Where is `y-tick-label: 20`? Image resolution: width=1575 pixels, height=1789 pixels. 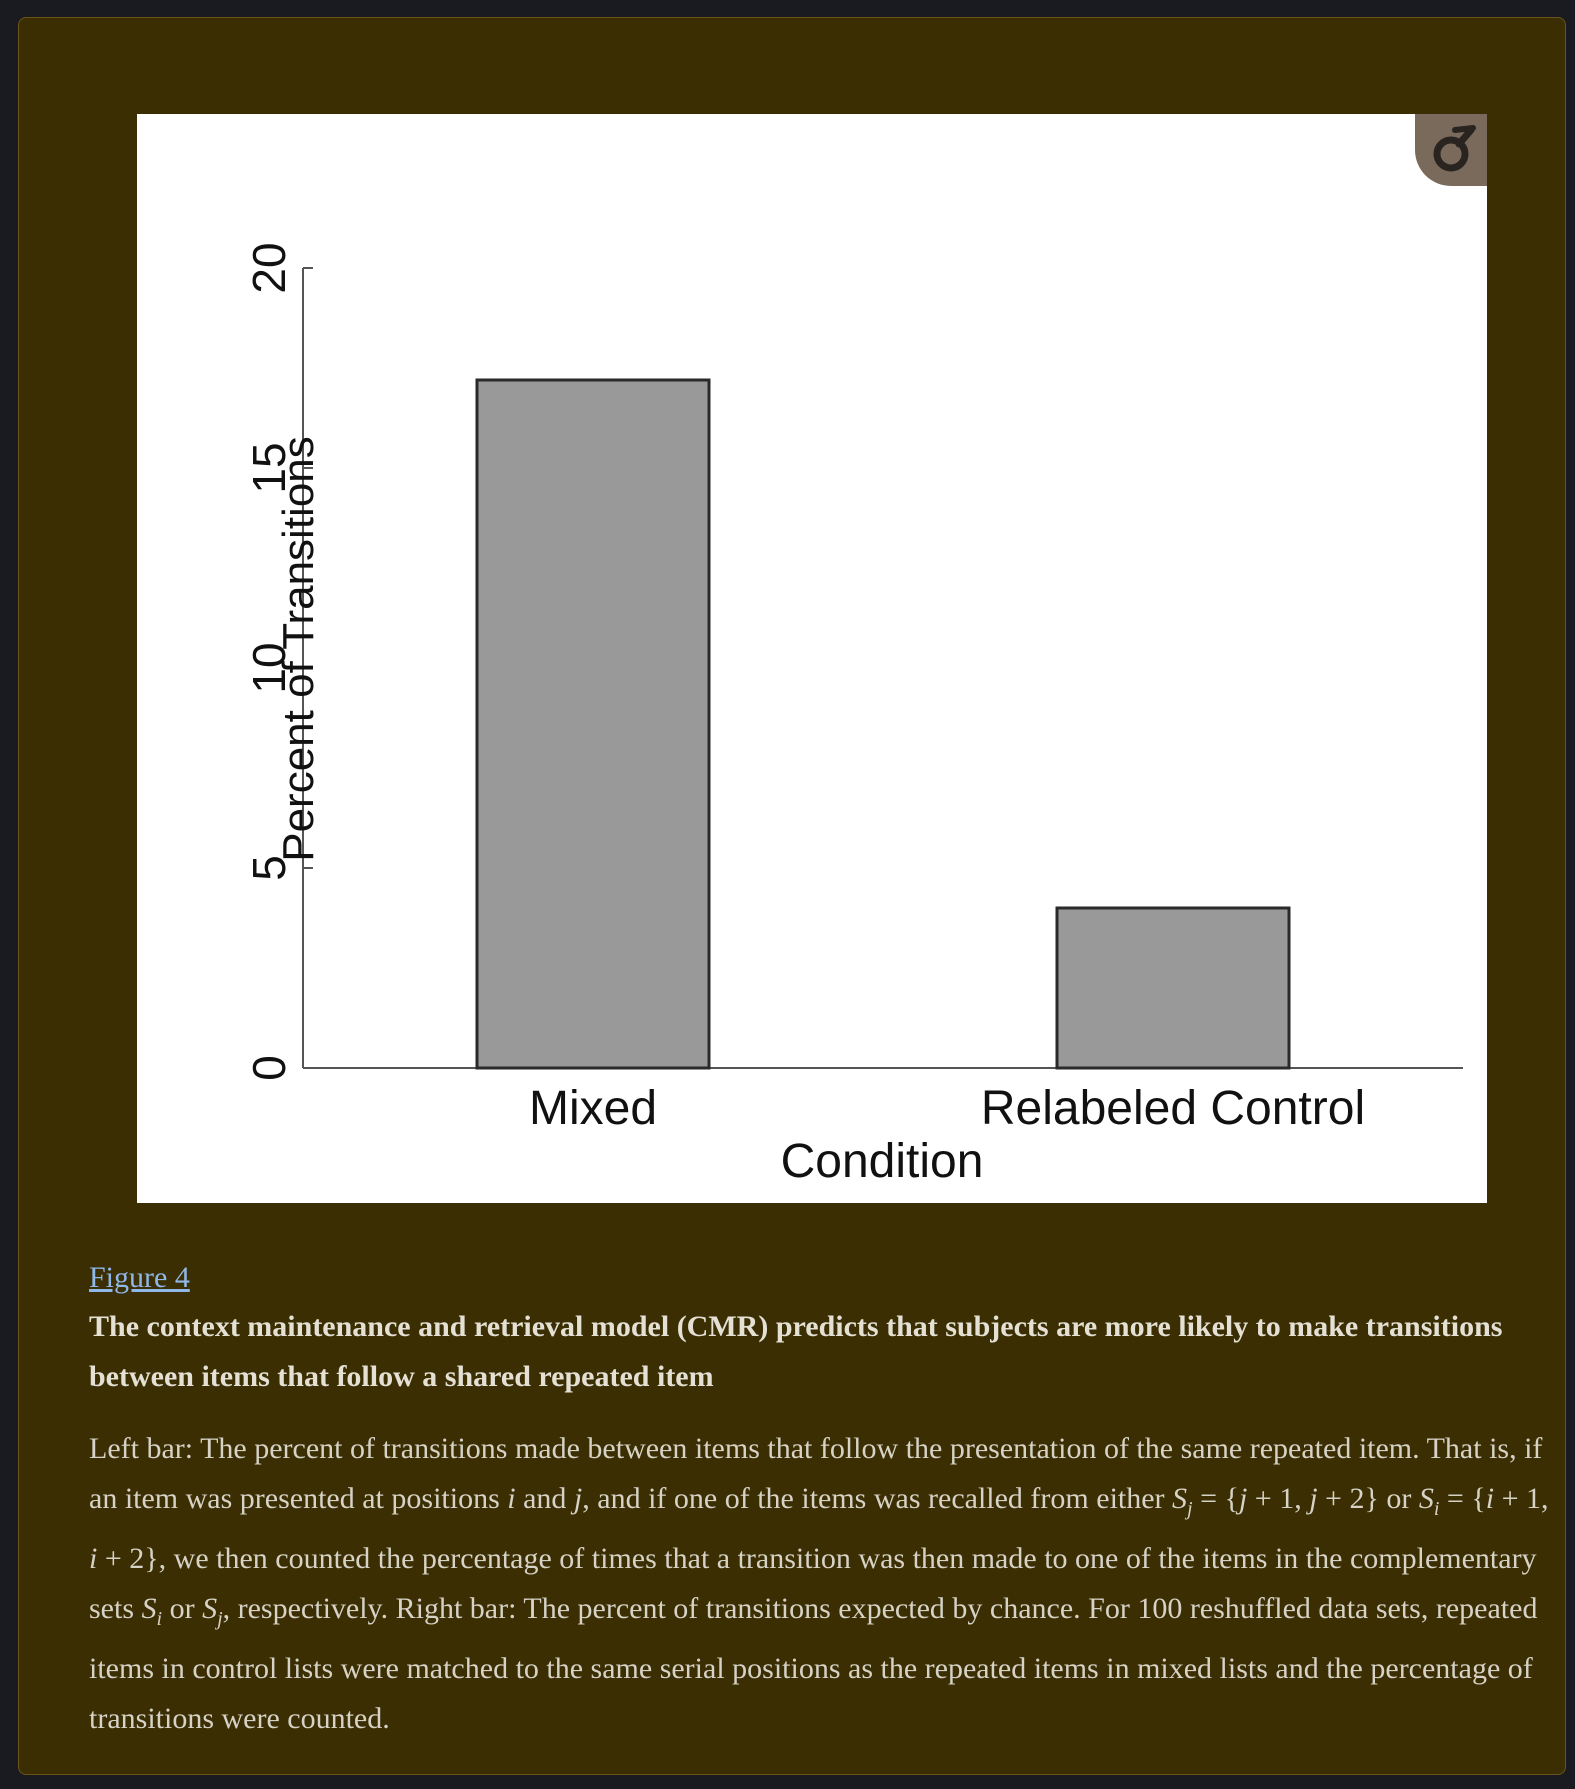 y-tick-label: 20 is located at coordinates (269, 267).